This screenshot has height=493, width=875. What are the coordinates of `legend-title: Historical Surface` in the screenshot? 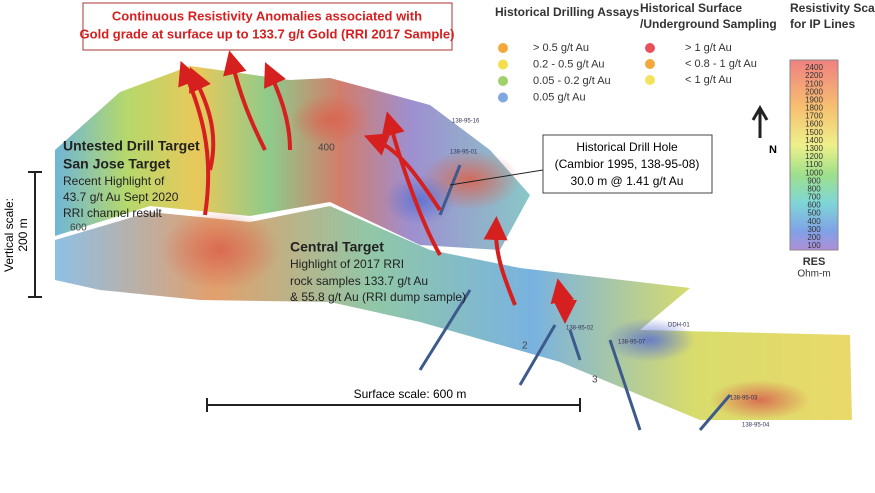 It's located at (691, 8).